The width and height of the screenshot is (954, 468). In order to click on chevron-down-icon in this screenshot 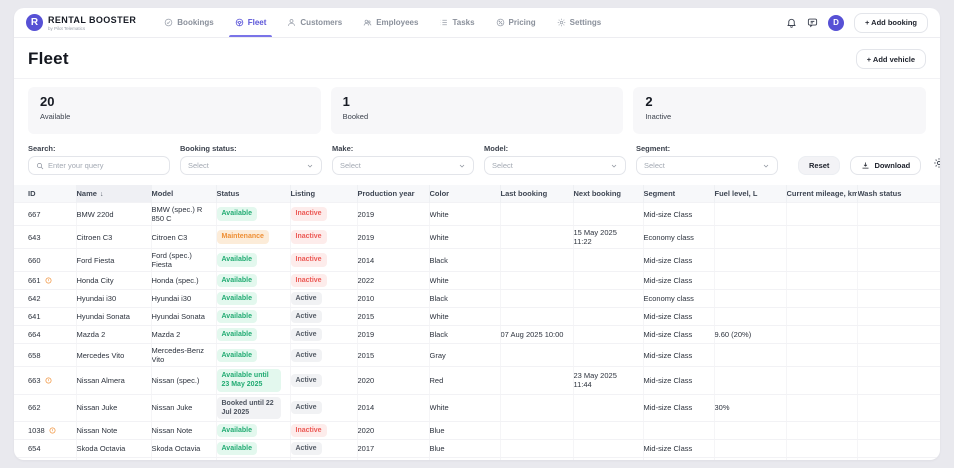, I will do `click(614, 166)`.